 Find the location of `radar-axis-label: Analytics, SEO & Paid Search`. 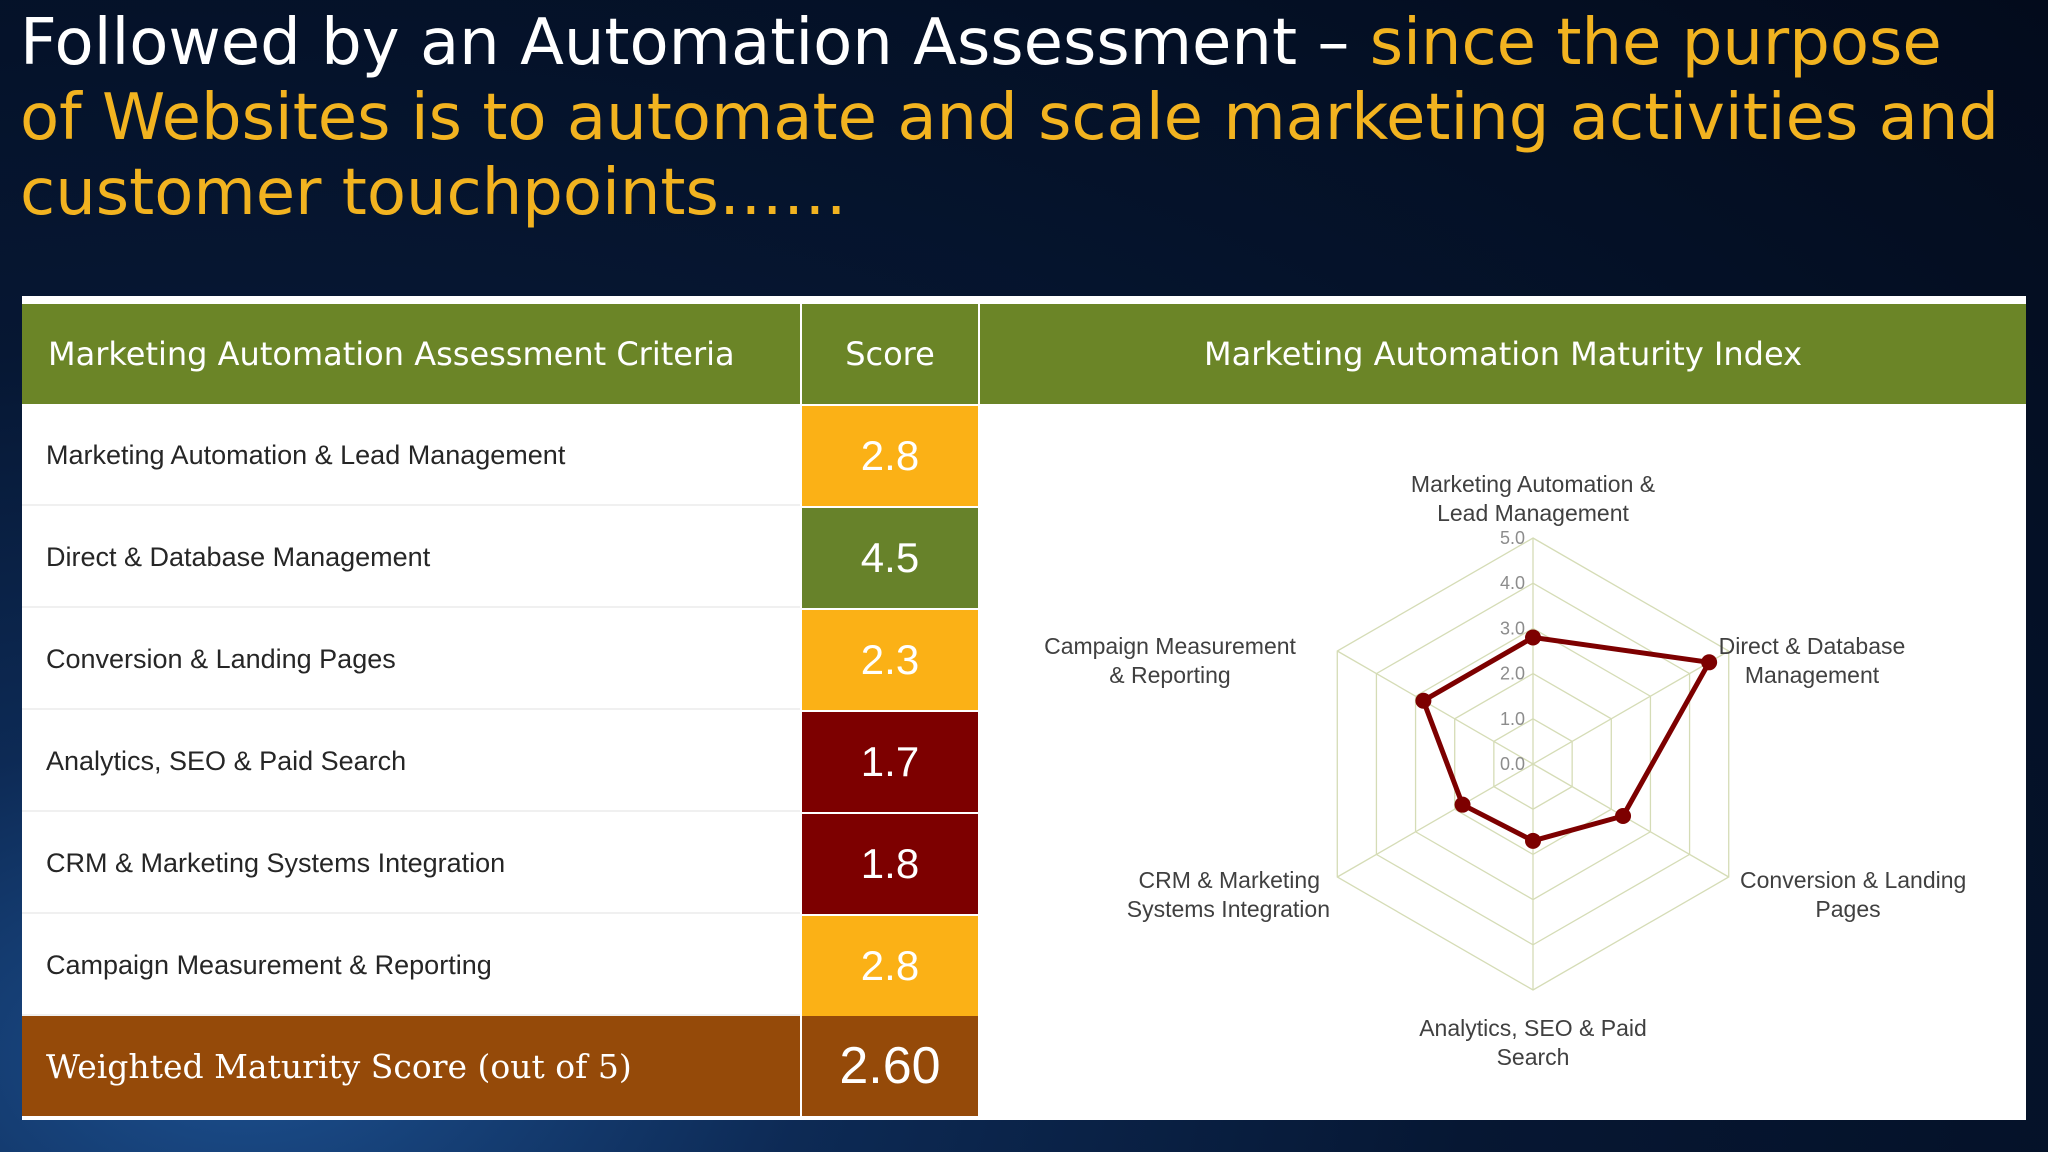

radar-axis-label: Analytics, SEO & Paid Search is located at coordinates (1533, 1042).